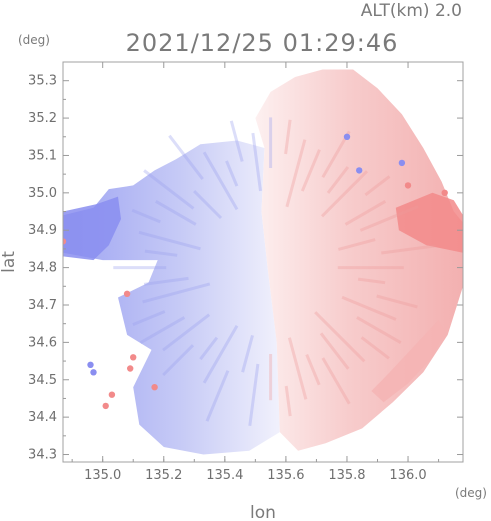 This screenshot has height=521, width=491. Describe the element at coordinates (9, 262) in the screenshot. I see `y-axis-label: lat` at that location.